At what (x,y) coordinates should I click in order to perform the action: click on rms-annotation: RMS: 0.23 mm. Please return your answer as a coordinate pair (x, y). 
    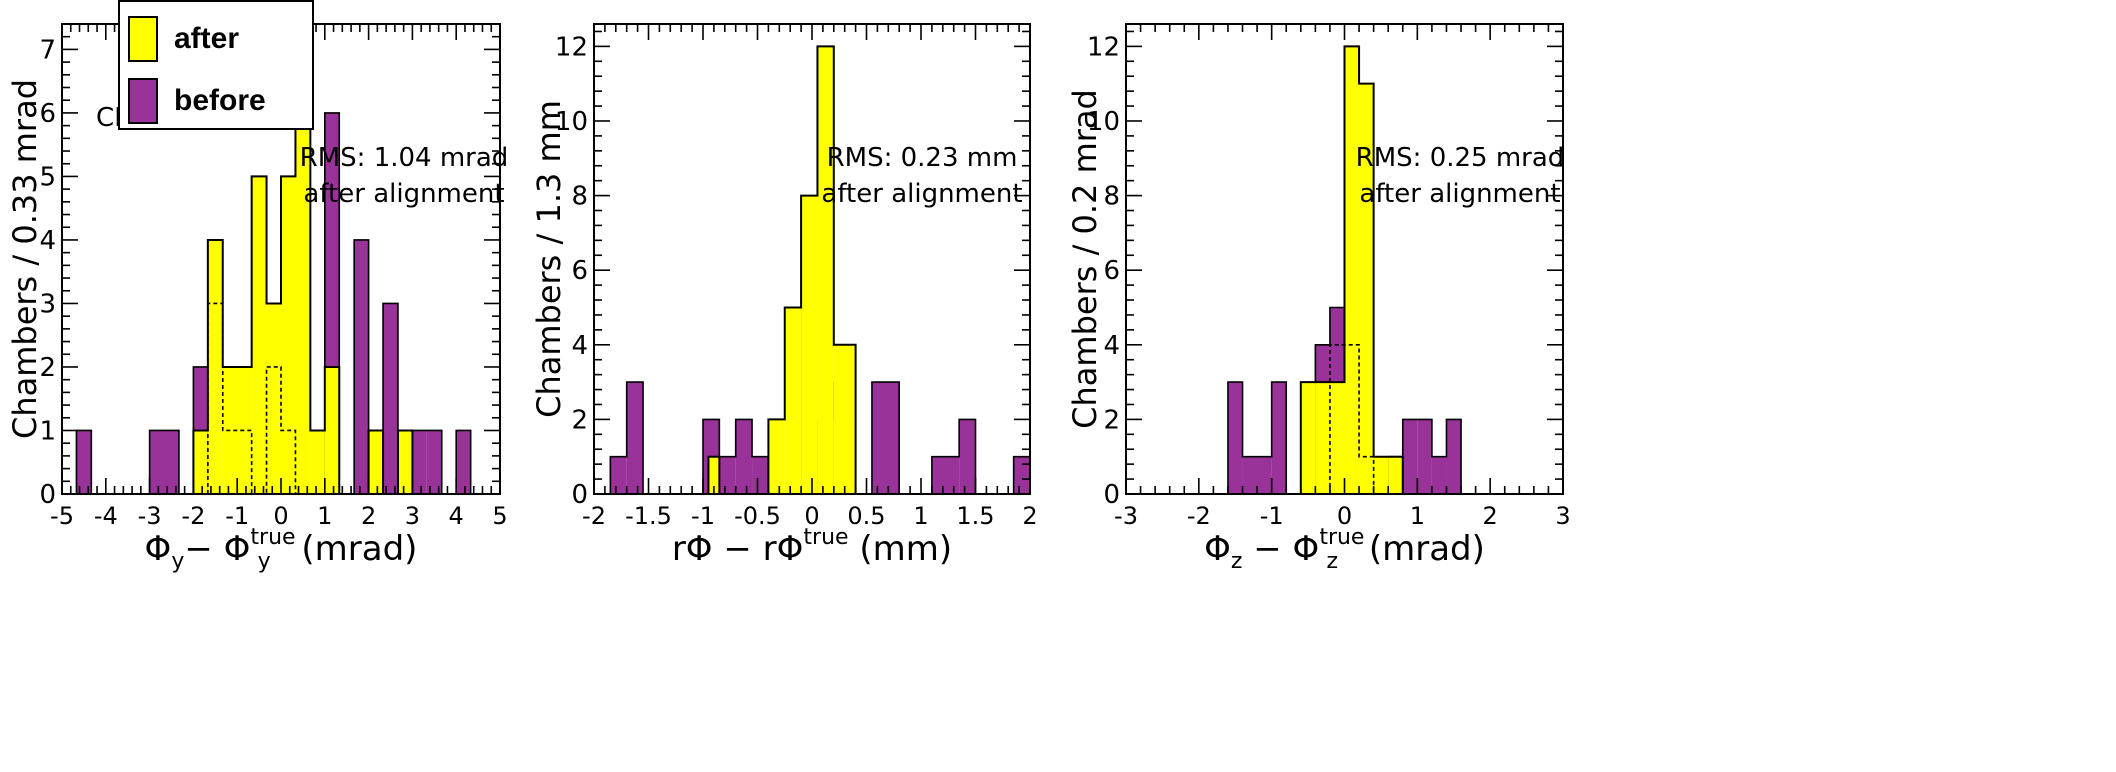
    Looking at the image, I should click on (922, 158).